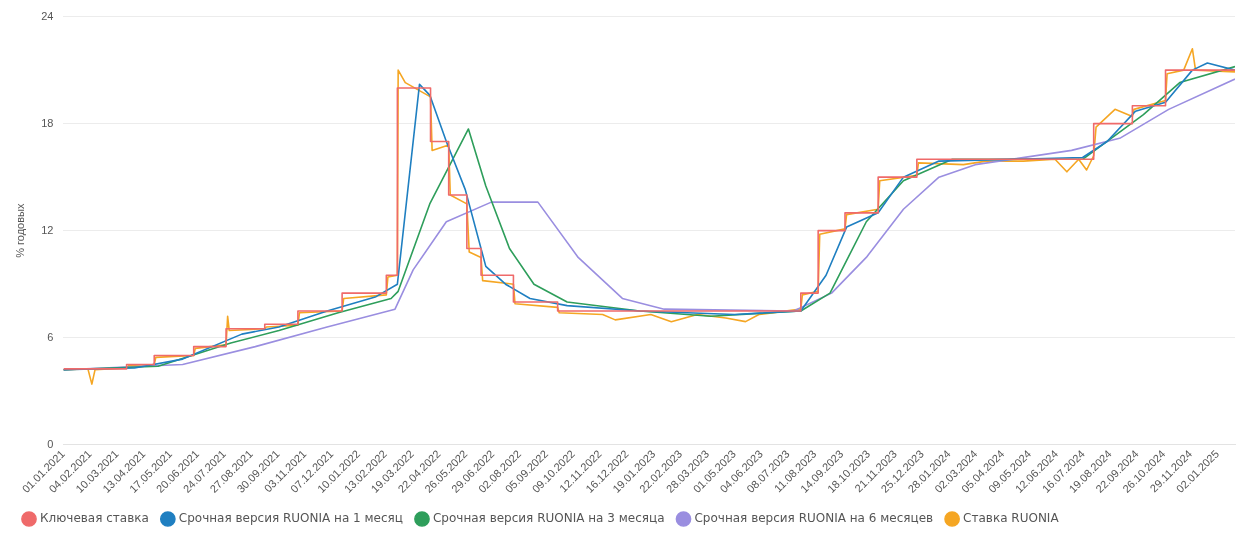  Describe the element at coordinates (50, 443) in the screenshot. I see `y-tick-label: 0` at that location.